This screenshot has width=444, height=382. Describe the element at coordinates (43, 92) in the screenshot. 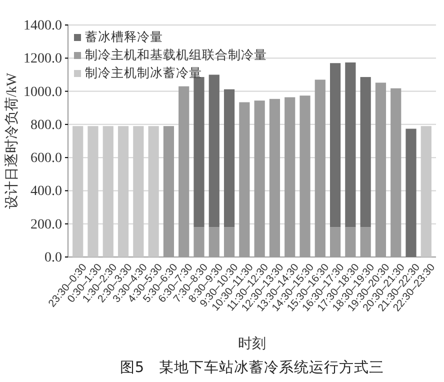

I see `y-tick-label: 1000.0` at that location.